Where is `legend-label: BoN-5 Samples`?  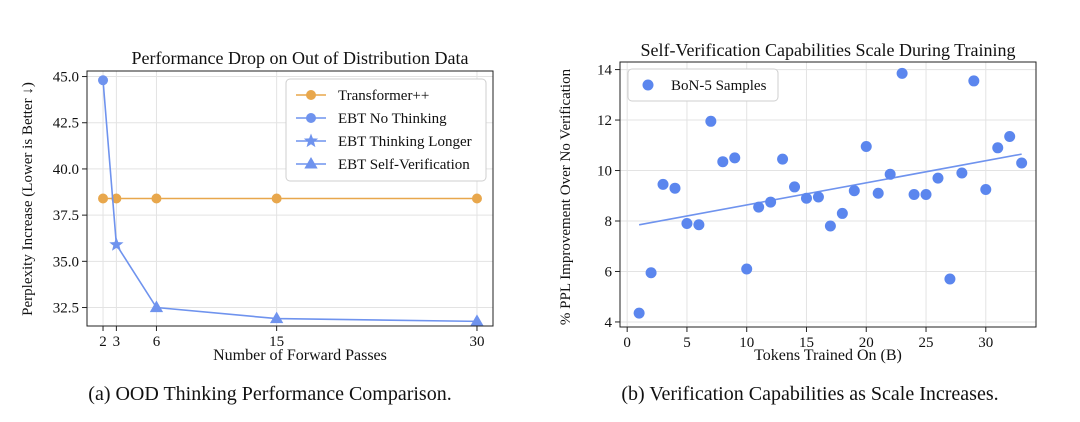
legend-label: BoN-5 Samples is located at coordinates (719, 86).